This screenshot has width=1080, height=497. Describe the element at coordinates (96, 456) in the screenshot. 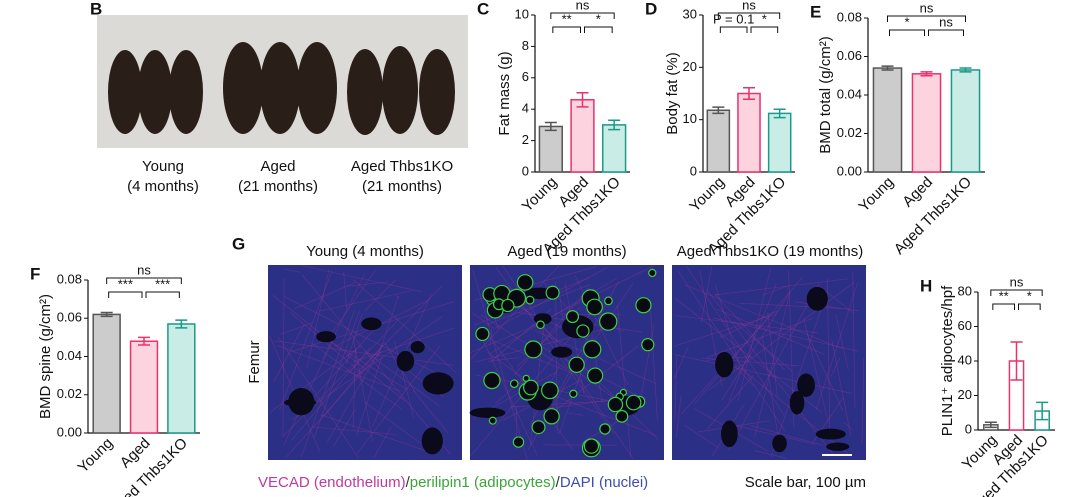

I see `x-tick-label: Young` at that location.